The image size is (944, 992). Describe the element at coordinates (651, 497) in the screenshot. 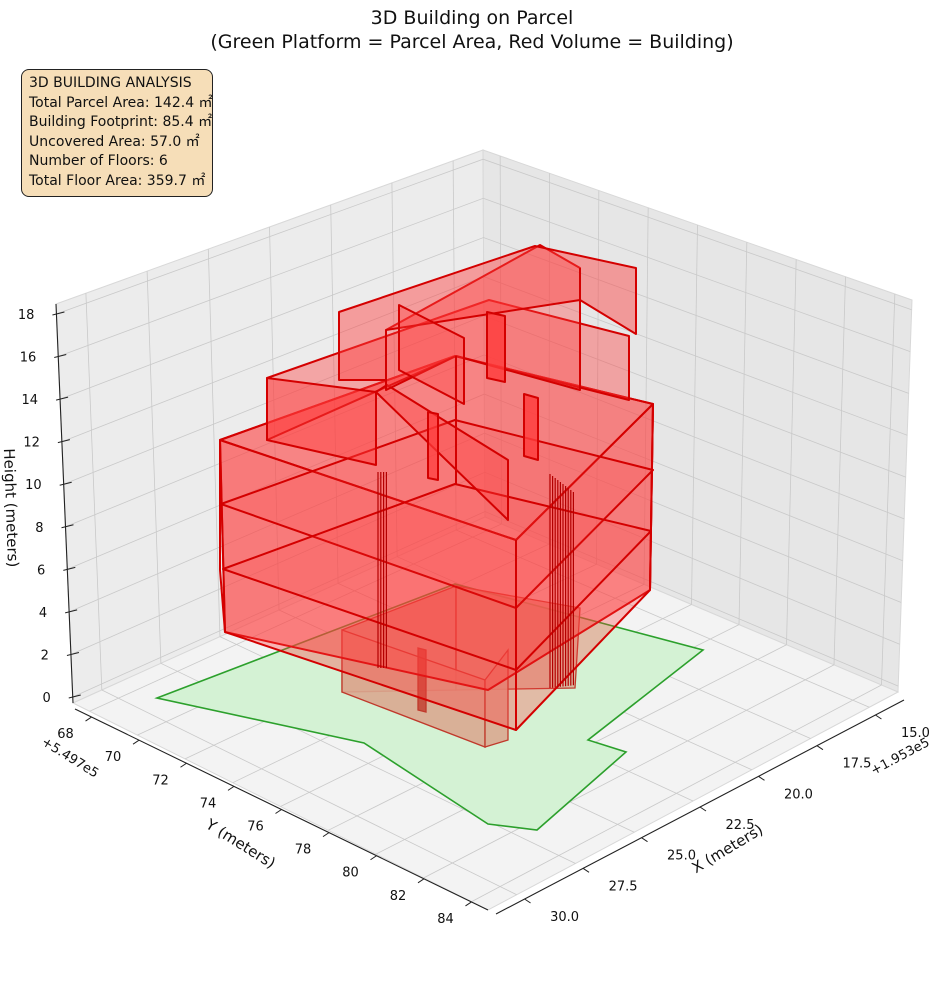

I see `outline-right-edge` at that location.